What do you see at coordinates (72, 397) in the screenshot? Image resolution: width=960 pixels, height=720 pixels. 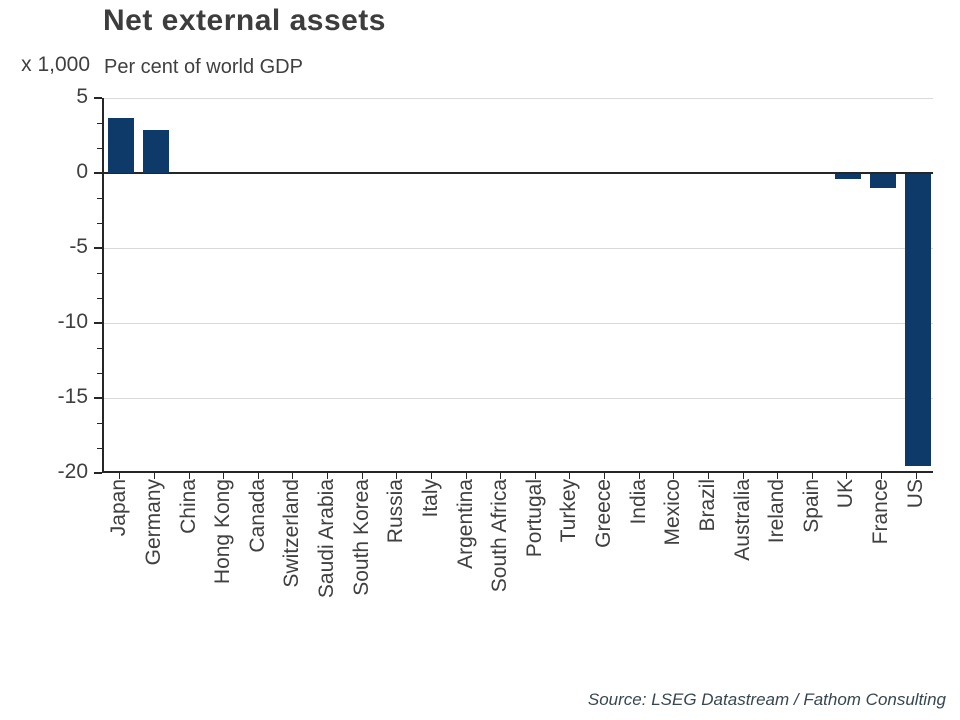 I see `y-axis-tick-label: -15` at bounding box center [72, 397].